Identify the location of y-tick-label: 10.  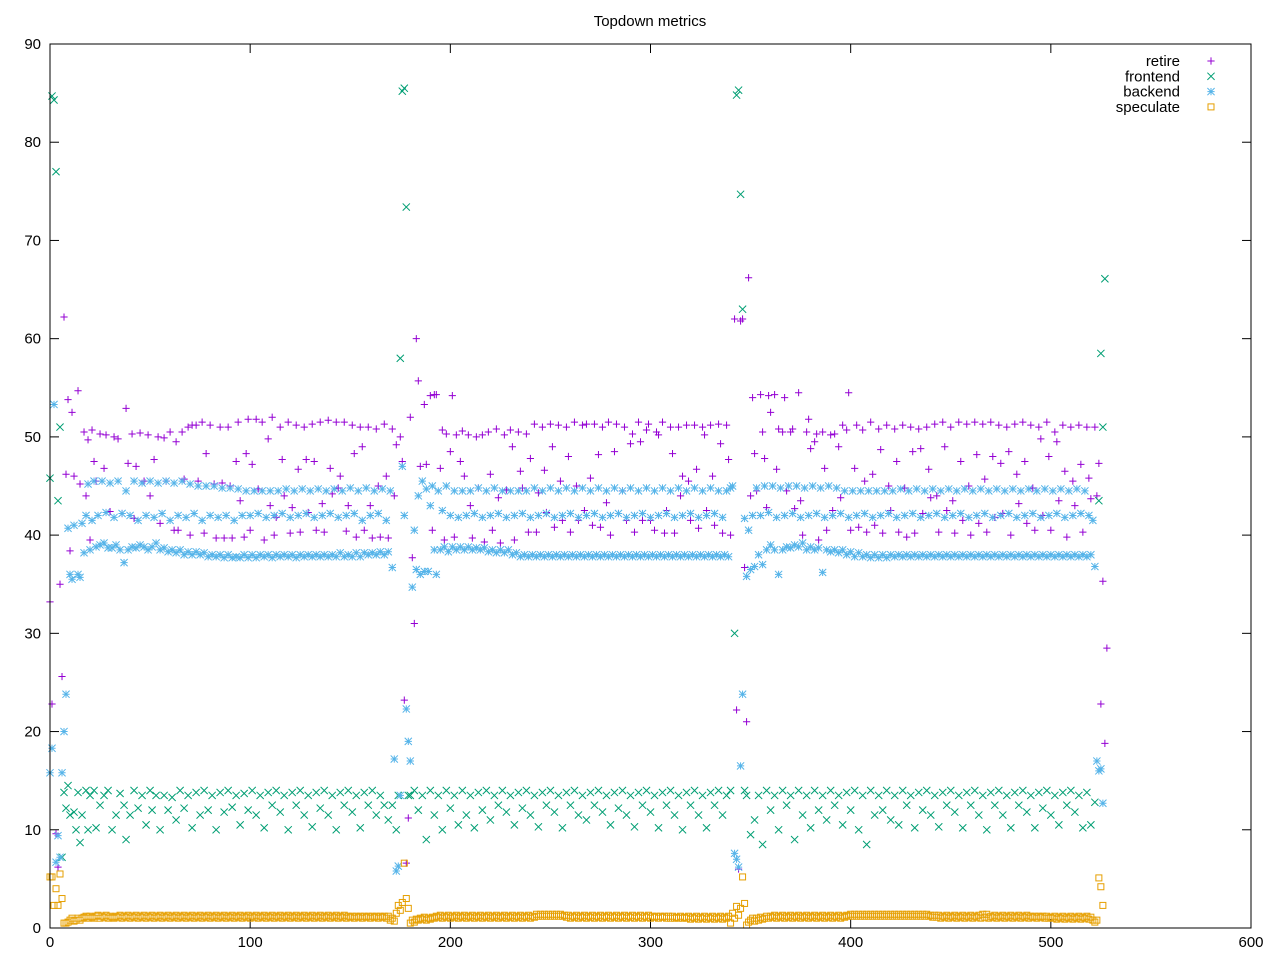
(32, 830).